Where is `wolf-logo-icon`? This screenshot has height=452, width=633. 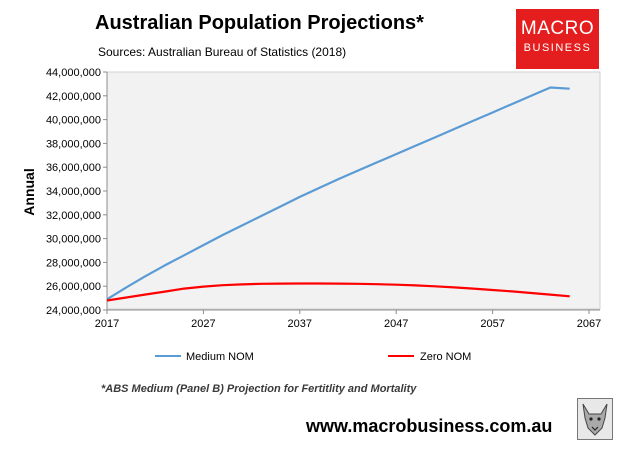
wolf-logo-icon is located at coordinates (595, 419).